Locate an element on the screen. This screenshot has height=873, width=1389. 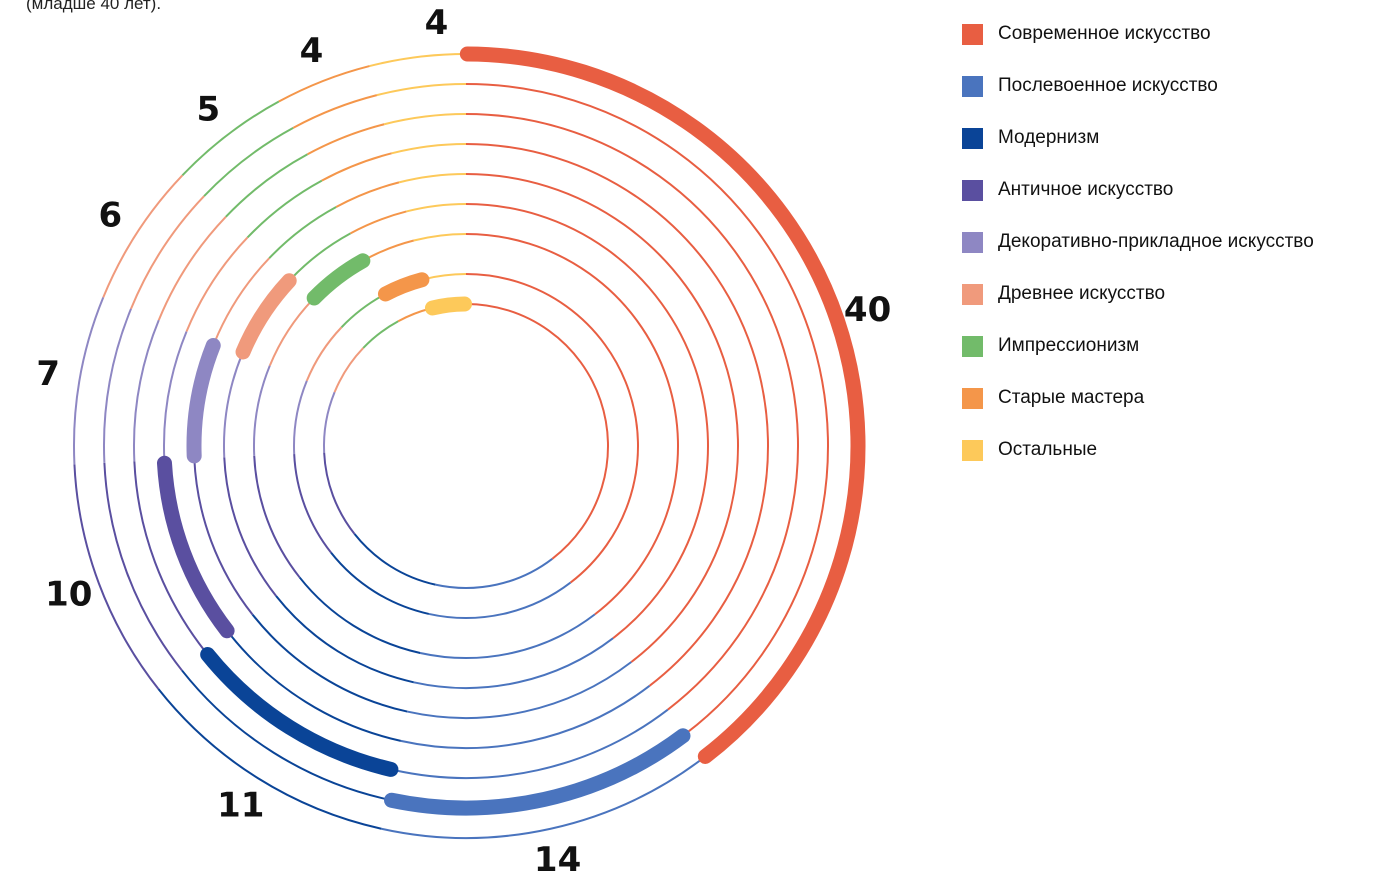
legend-label: Старые мастера is located at coordinates (1071, 397).